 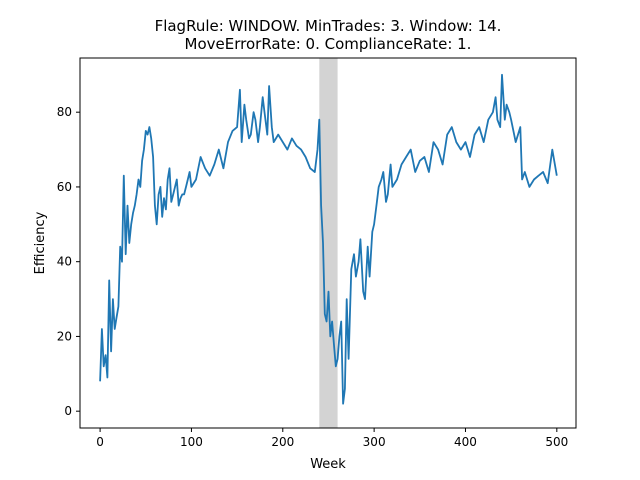 I want to click on shaded-region, so click(x=328, y=243).